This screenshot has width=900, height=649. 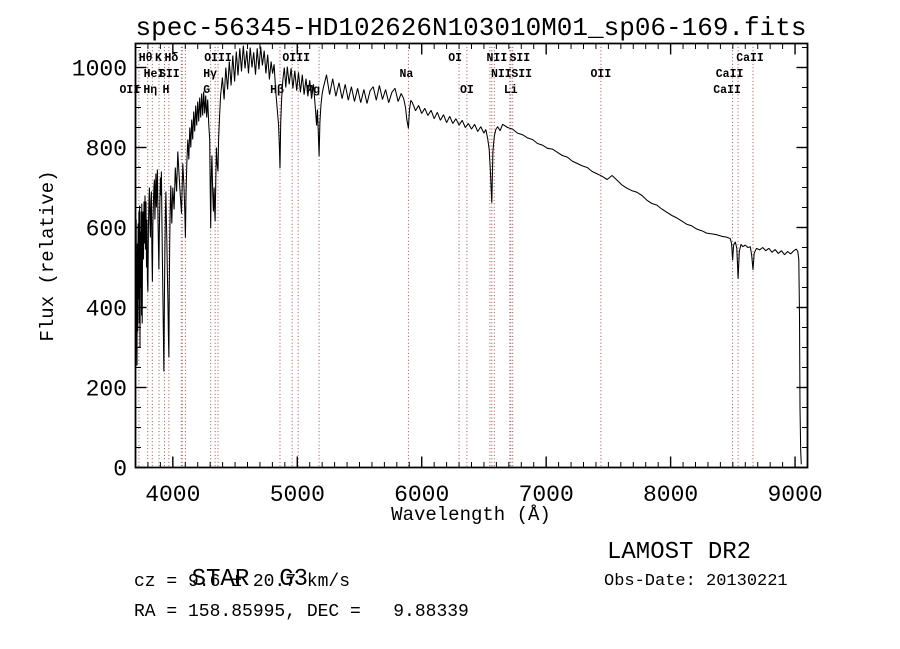 What do you see at coordinates (150, 90) in the screenshot?
I see `spectral-line-label: Hη` at bounding box center [150, 90].